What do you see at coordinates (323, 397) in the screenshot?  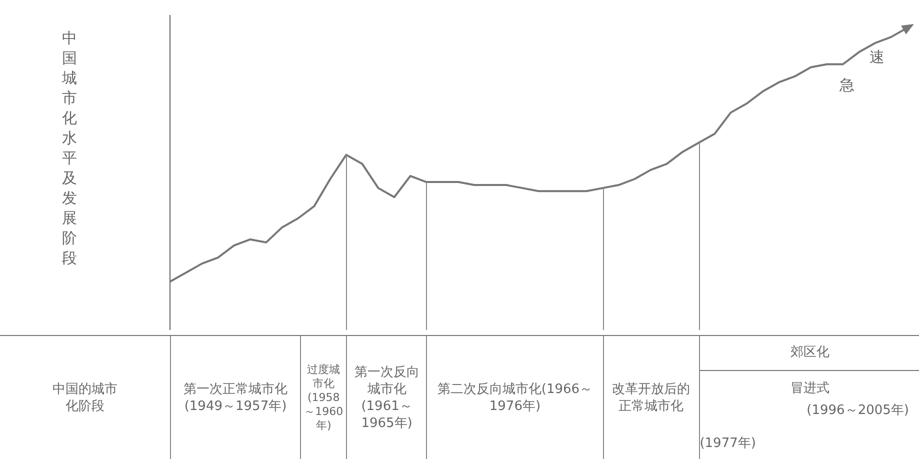 I see `text: 过度城市化(1958～1960年)` at bounding box center [323, 397].